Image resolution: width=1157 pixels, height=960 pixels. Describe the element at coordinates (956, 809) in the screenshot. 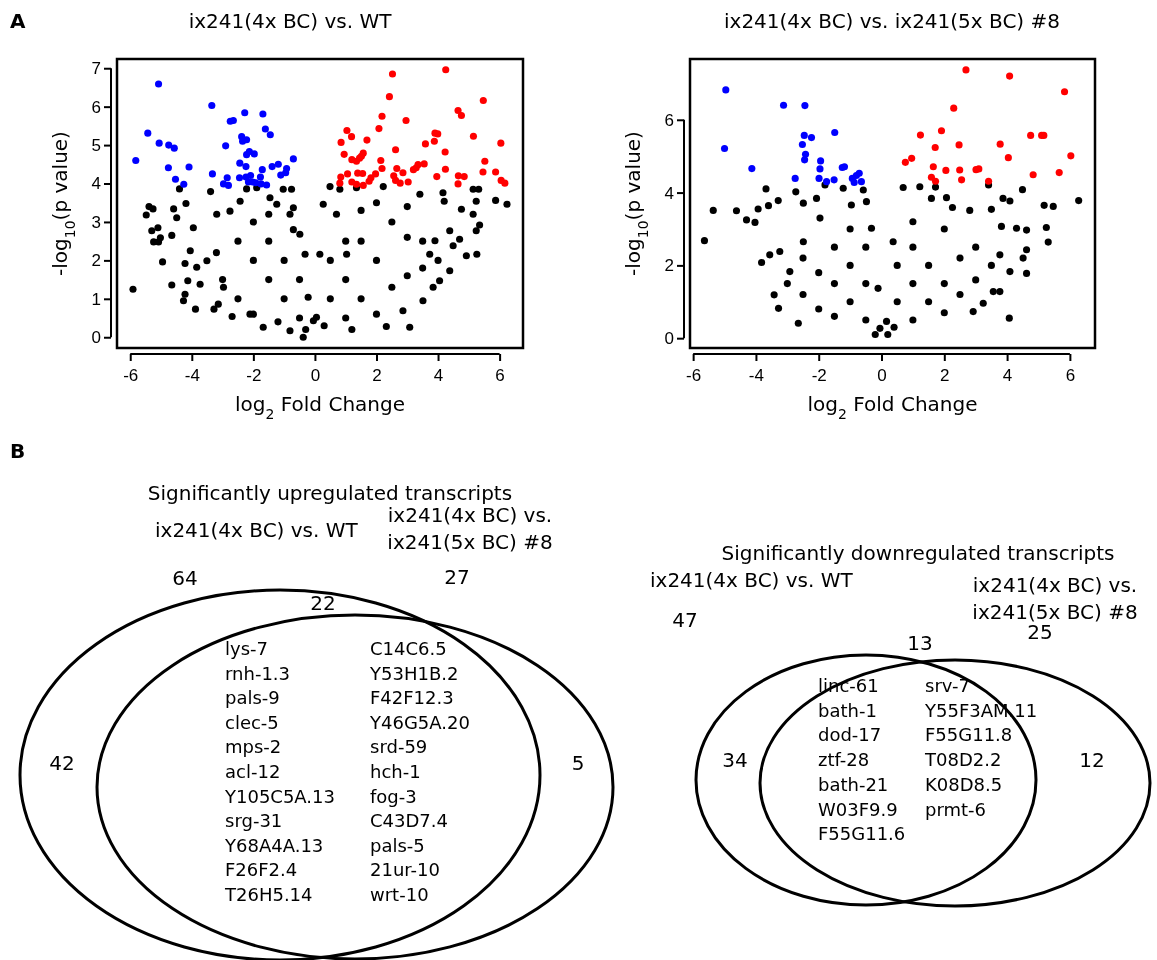

I see `text: prmt-6` at that location.